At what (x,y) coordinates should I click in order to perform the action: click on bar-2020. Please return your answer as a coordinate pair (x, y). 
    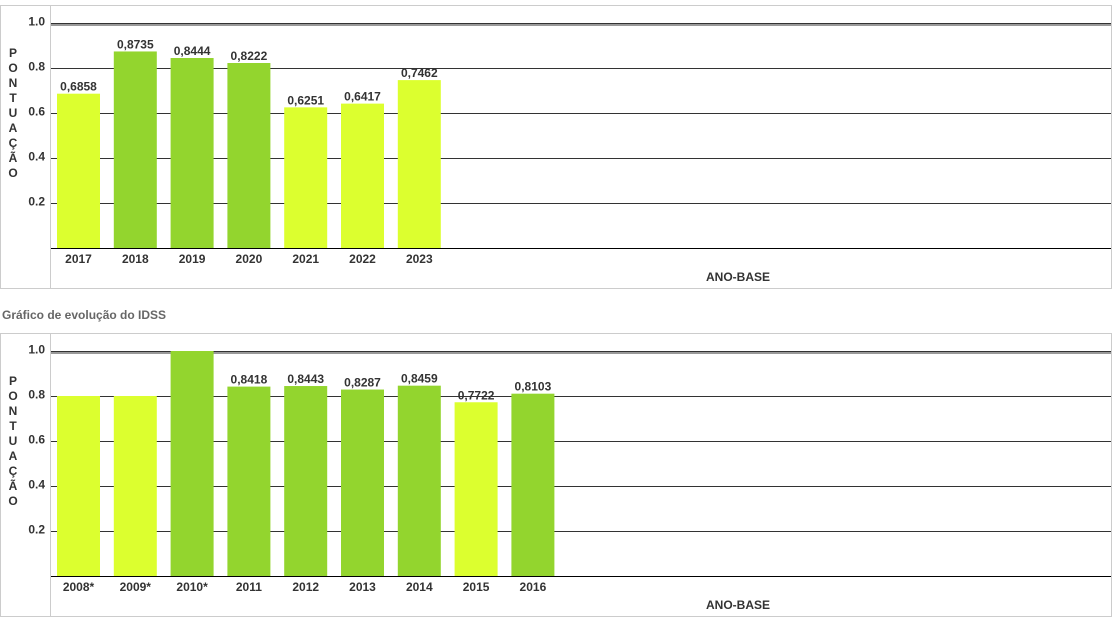
    Looking at the image, I should click on (249, 155).